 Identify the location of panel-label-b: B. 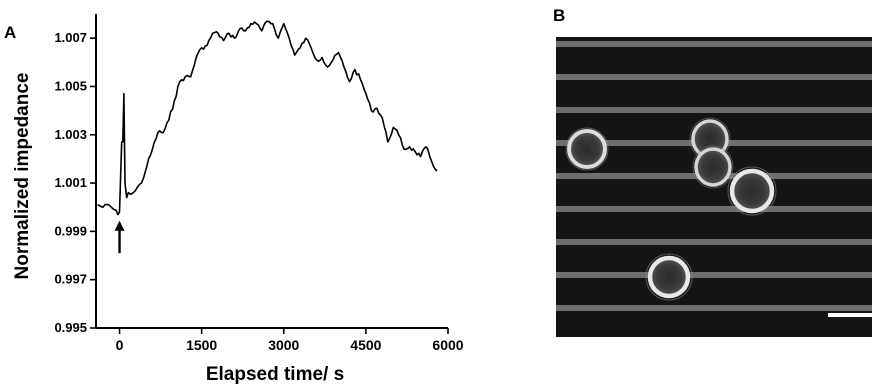
(559, 15).